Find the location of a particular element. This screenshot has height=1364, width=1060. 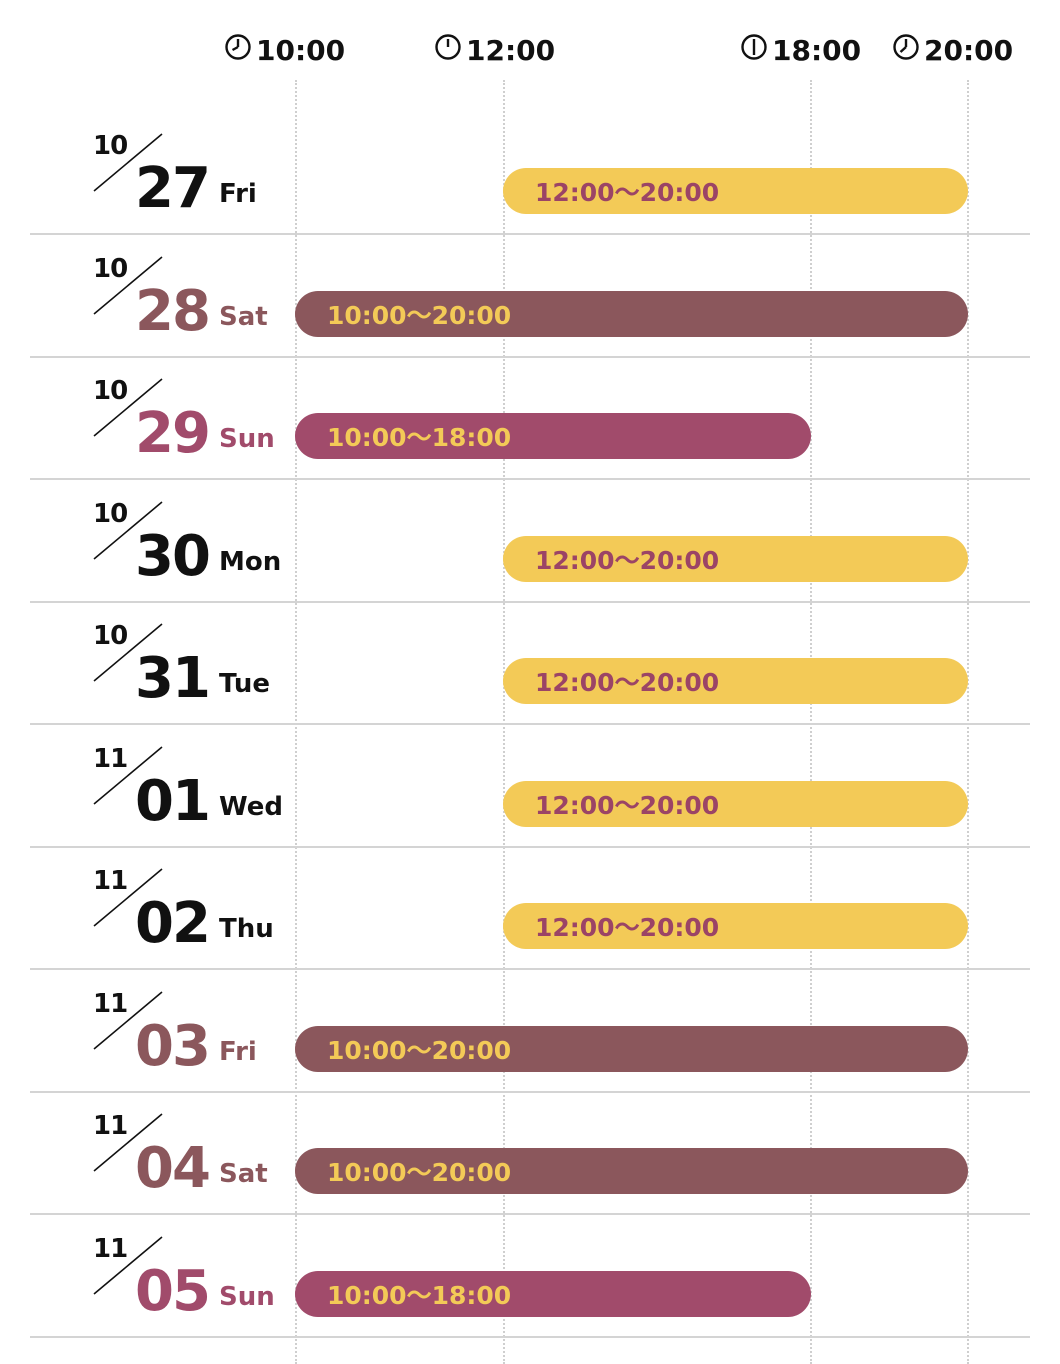

date-weekday: Mon is located at coordinates (250, 561).